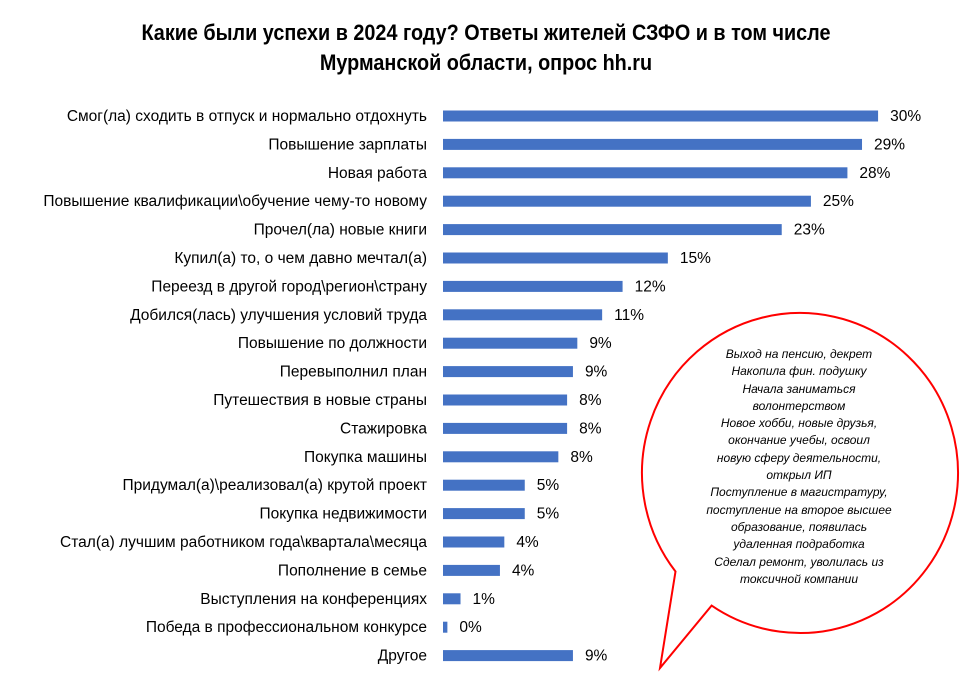 This screenshot has width=972, height=692. What do you see at coordinates (799, 526) in the screenshot?
I see `callout-line: образование, появилась` at bounding box center [799, 526].